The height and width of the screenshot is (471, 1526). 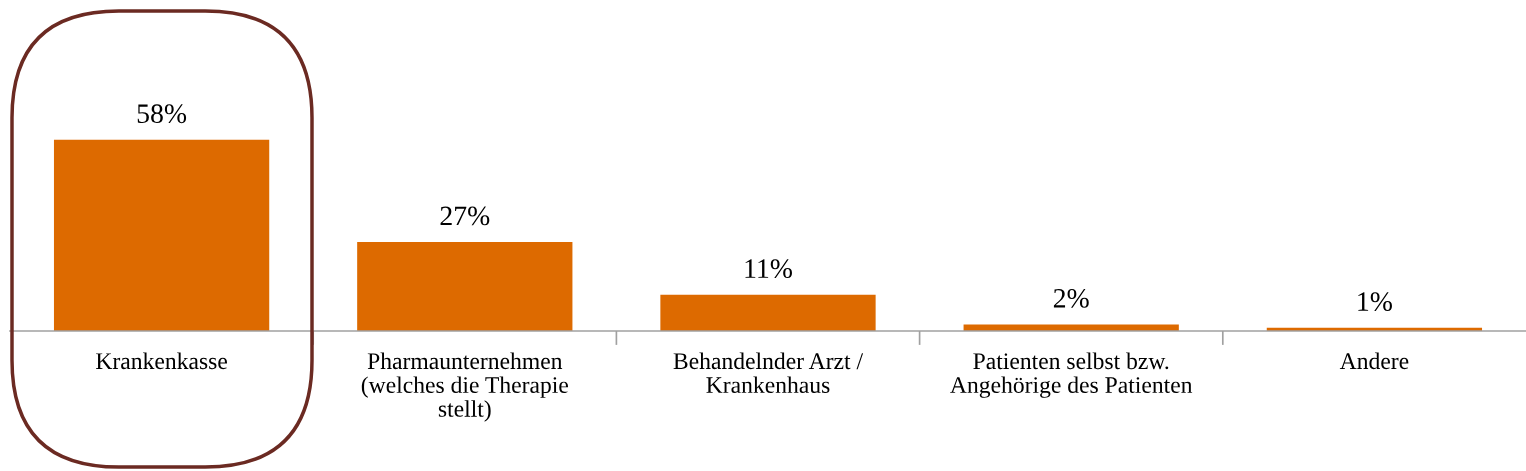 I want to click on x-tick-label: Pharmaunternehmen (welches die Therapie stellt), so click(x=464, y=387).